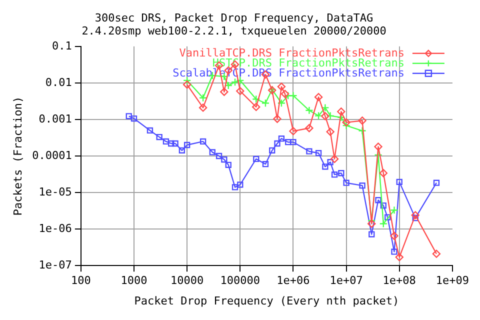  What do you see at coordinates (240, 281) in the screenshot?
I see `x-tick-label: 100000` at bounding box center [240, 281].